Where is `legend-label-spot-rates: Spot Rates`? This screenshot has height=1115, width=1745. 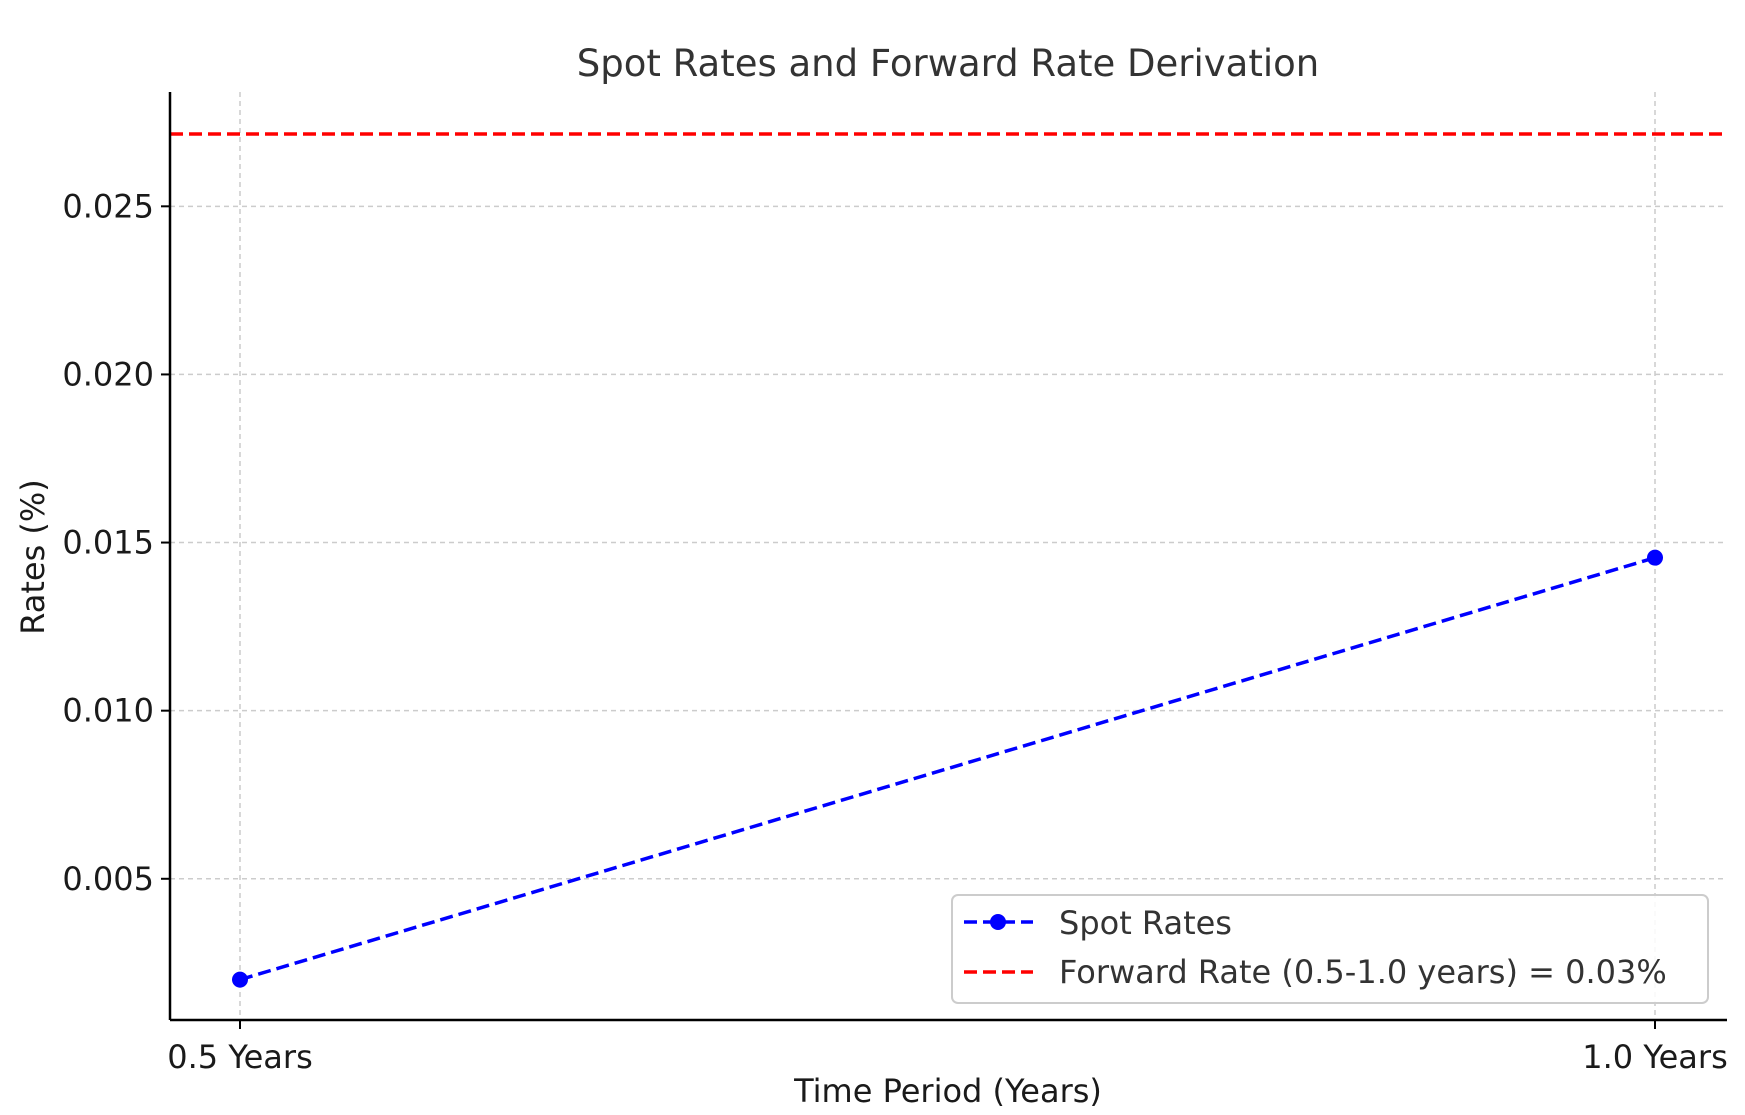
legend-label-spot-rates: Spot Rates is located at coordinates (1145, 923).